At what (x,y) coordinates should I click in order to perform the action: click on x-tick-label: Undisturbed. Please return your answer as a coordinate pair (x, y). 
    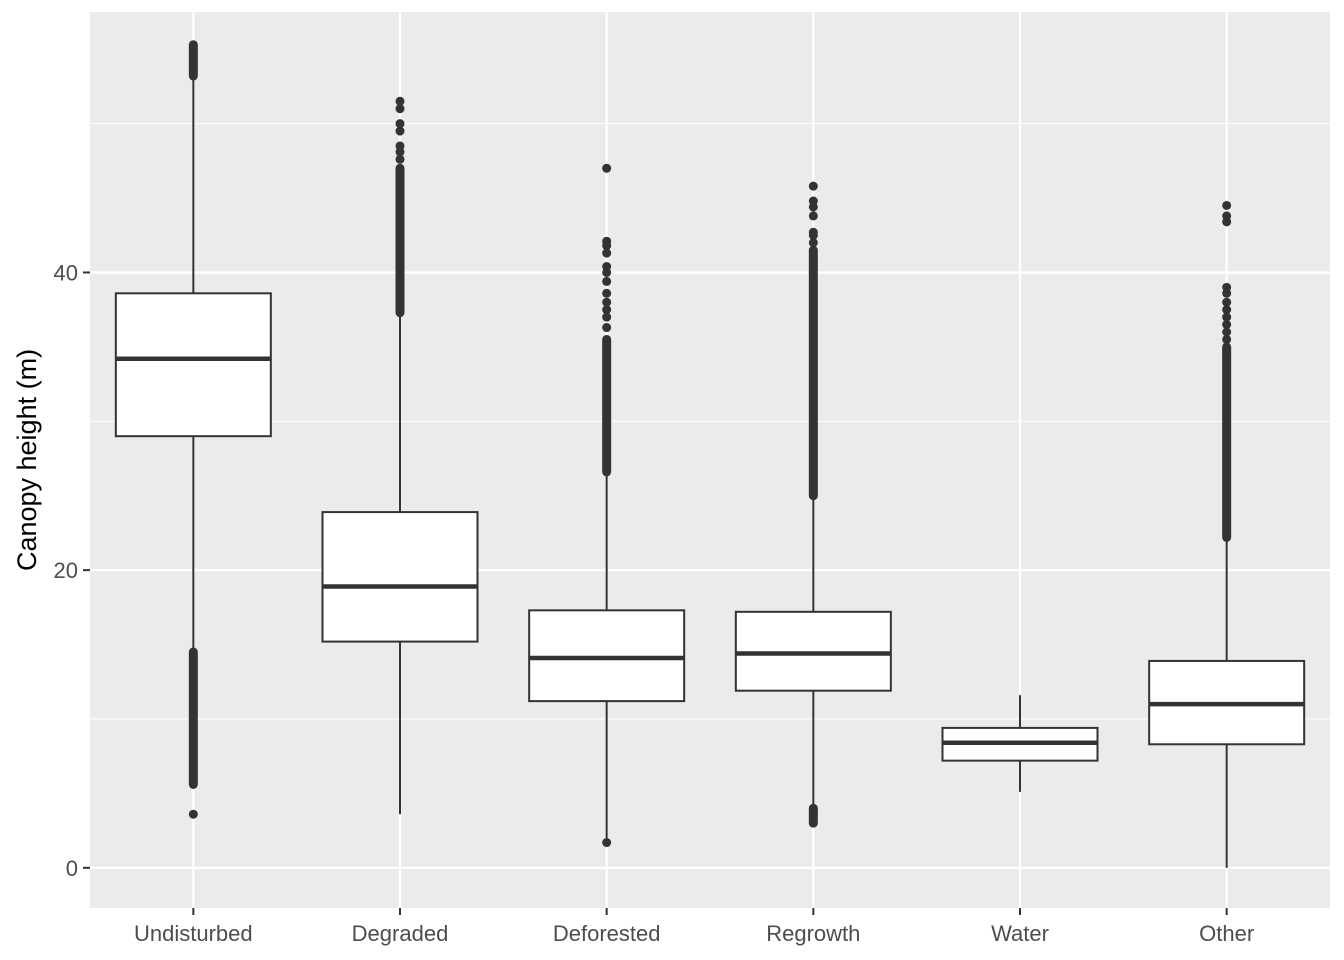
    Looking at the image, I should click on (193, 933).